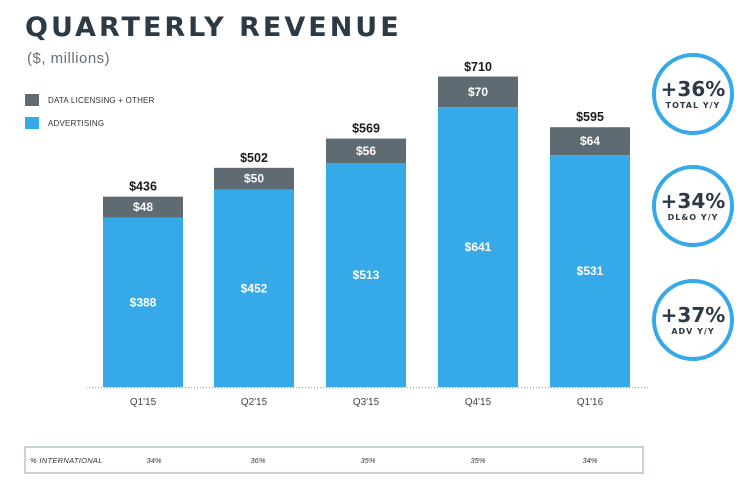  Describe the element at coordinates (32, 100) in the screenshot. I see `legend-swatch-data-licensing` at that location.